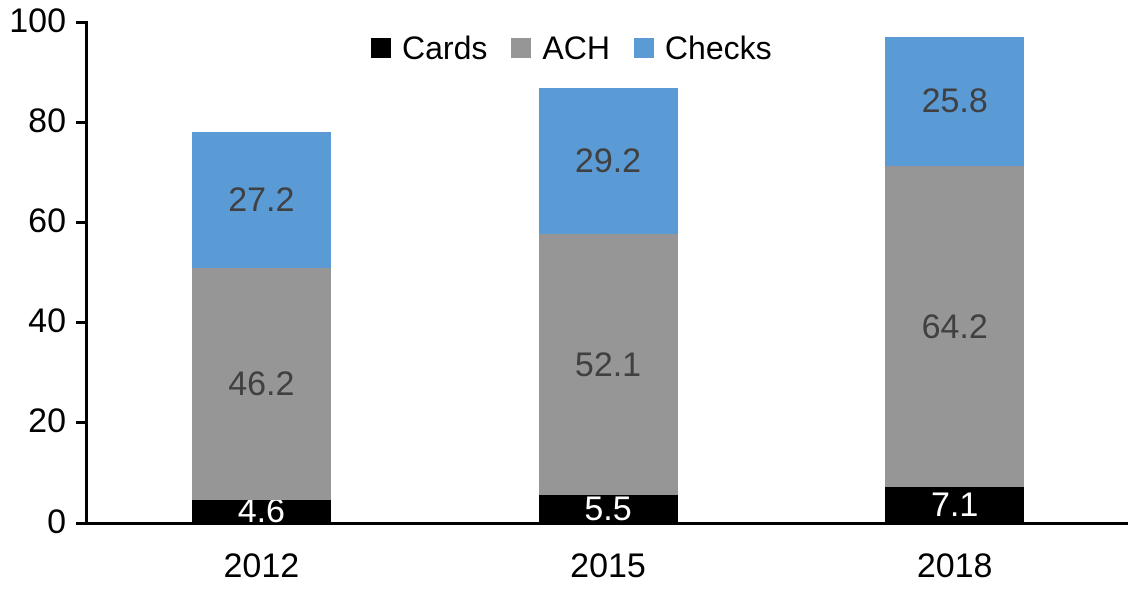 The height and width of the screenshot is (599, 1134). Describe the element at coordinates (381, 48) in the screenshot. I see `cards-swatch` at that location.